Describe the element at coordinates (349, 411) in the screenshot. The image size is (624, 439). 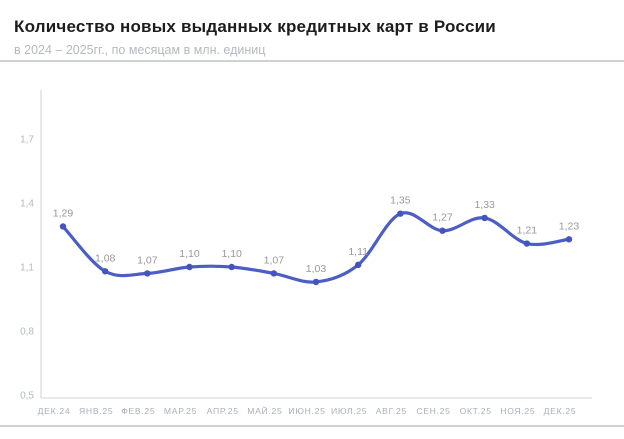
I see `x-tick-label: ИЮЛ.25` at that location.